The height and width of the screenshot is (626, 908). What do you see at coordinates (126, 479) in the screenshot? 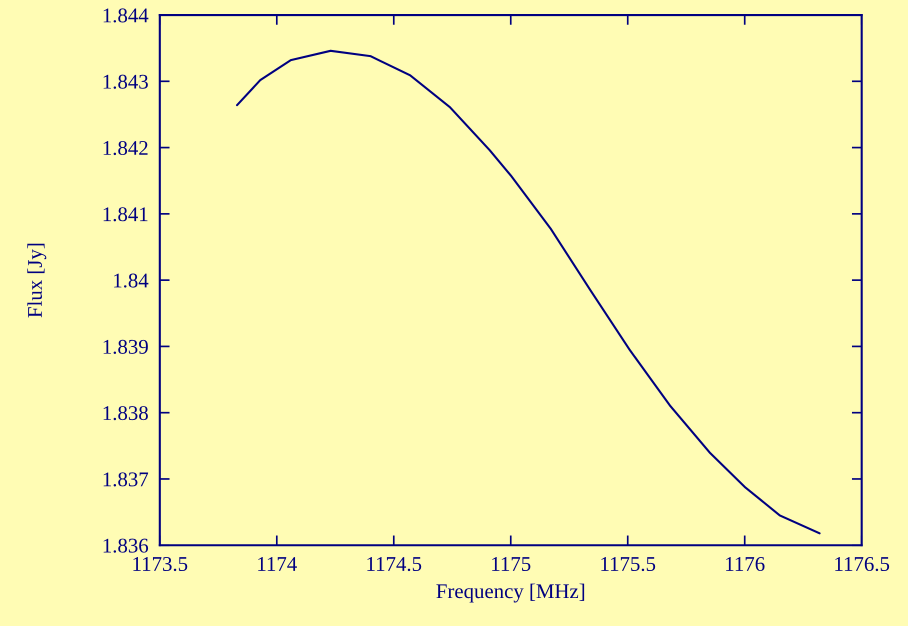
I see `y-tick-label: 1.837` at bounding box center [126, 479].